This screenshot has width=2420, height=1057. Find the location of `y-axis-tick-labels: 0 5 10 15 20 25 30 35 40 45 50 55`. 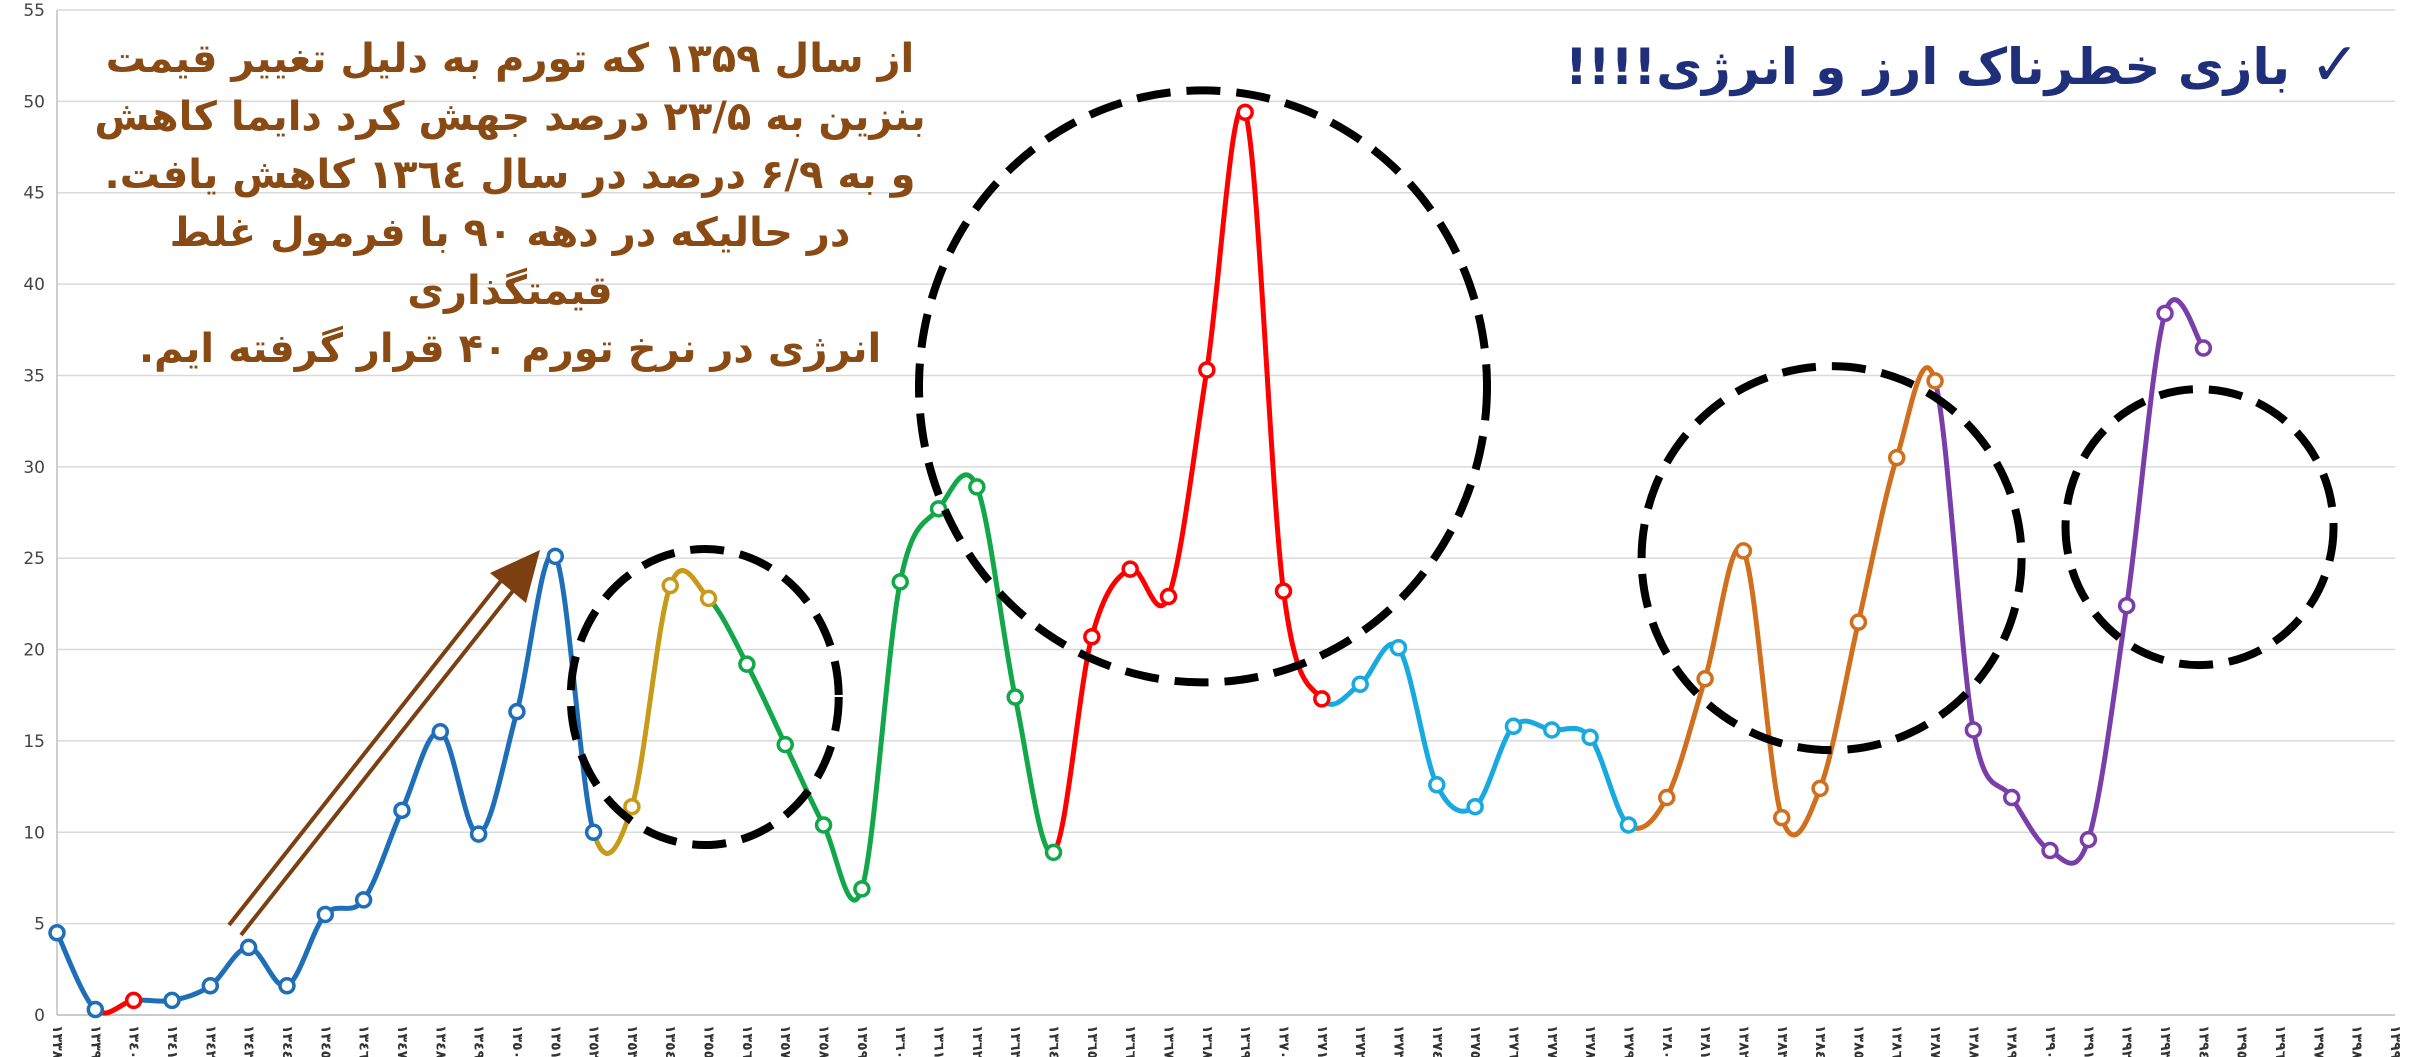

y-axis-tick-labels: 0 5 10 15 20 25 30 35 40 45 50 55 is located at coordinates (34, 513).